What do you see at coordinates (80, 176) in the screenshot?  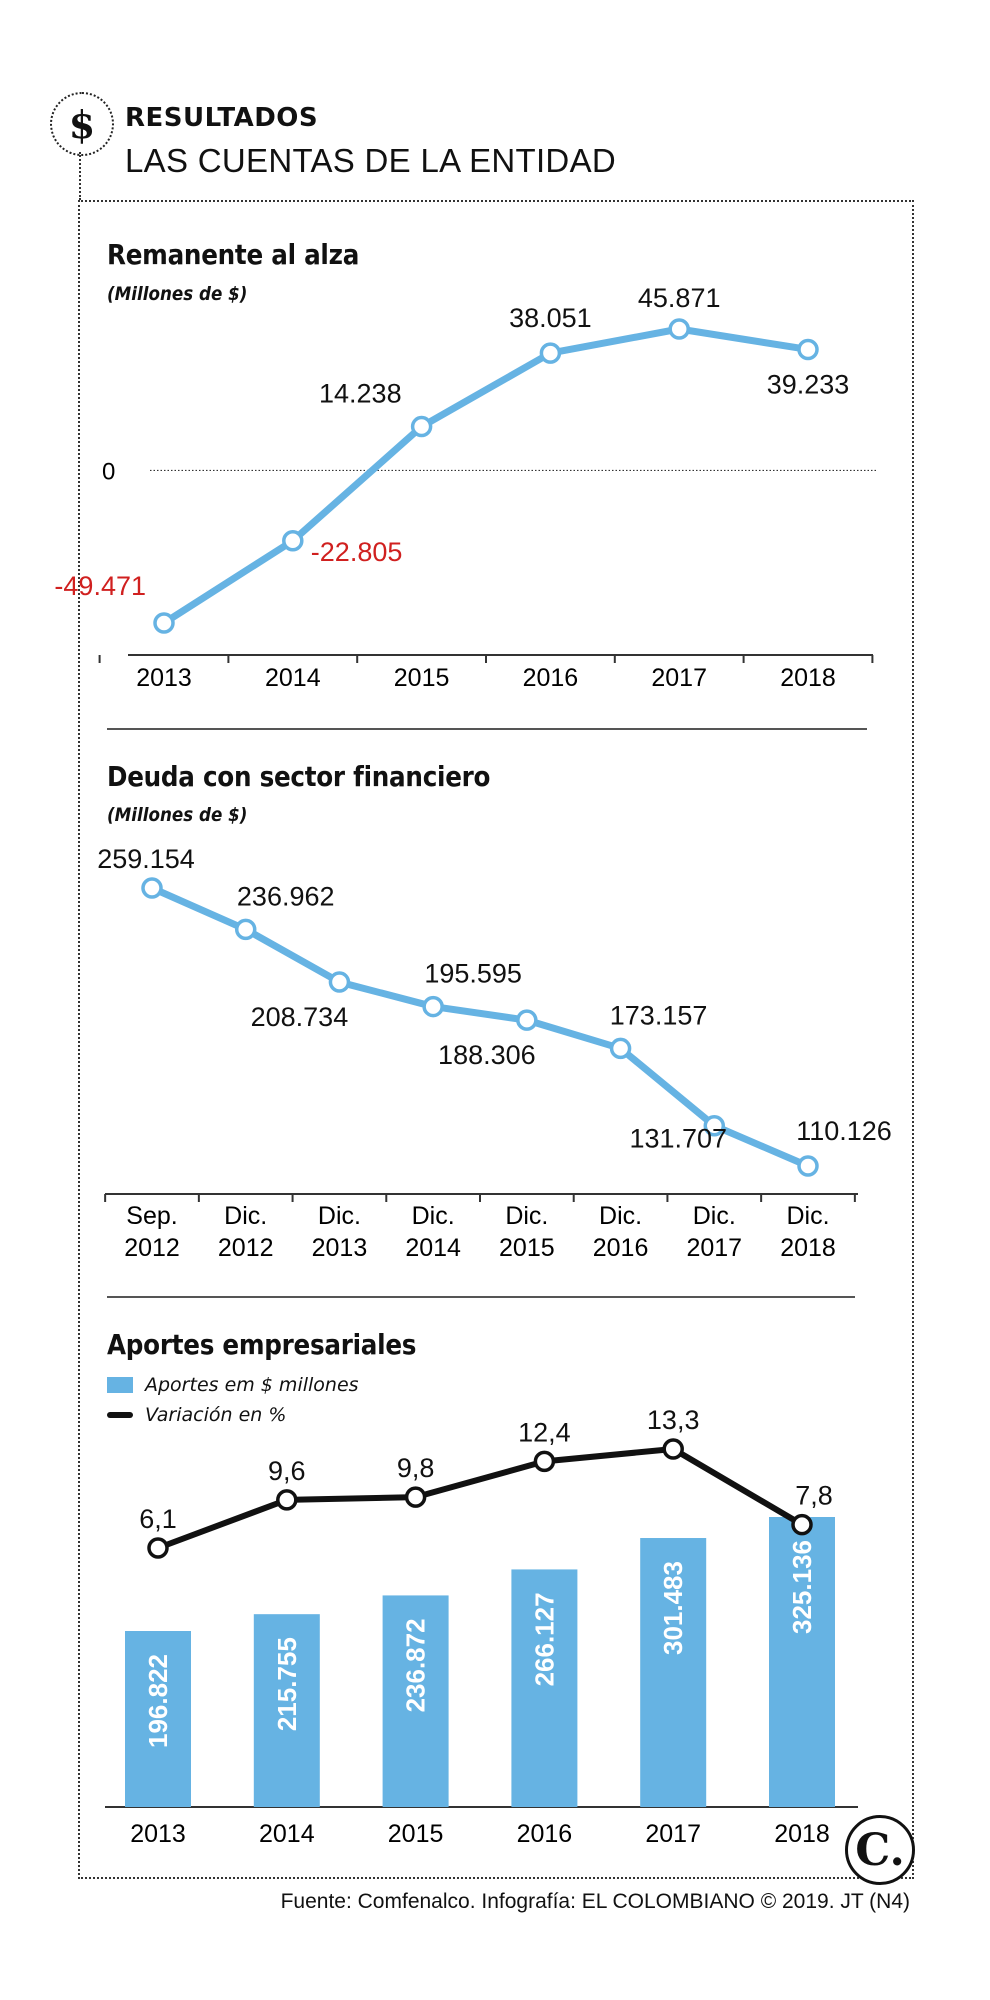 I see `dotted-connector` at bounding box center [80, 176].